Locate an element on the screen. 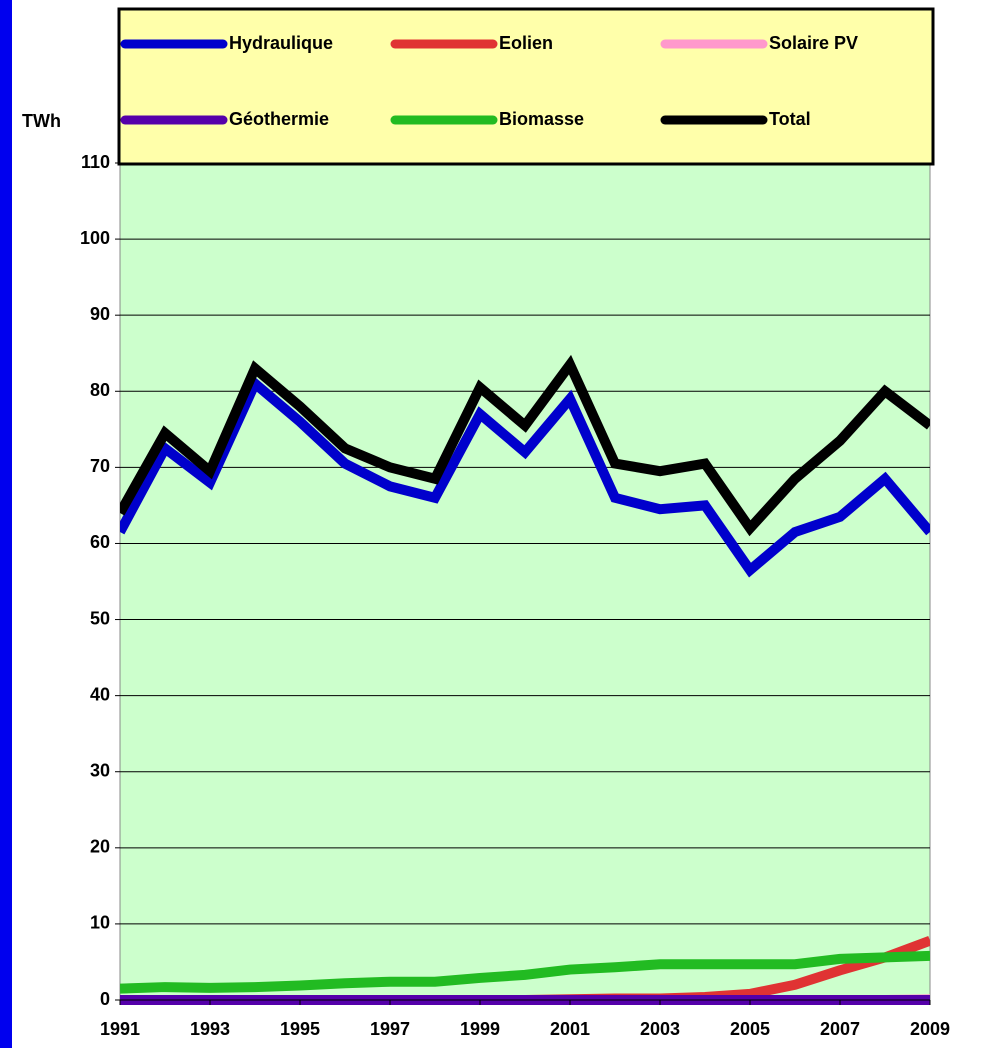 The height and width of the screenshot is (1048, 988). legend-label: Eolien is located at coordinates (526, 43).